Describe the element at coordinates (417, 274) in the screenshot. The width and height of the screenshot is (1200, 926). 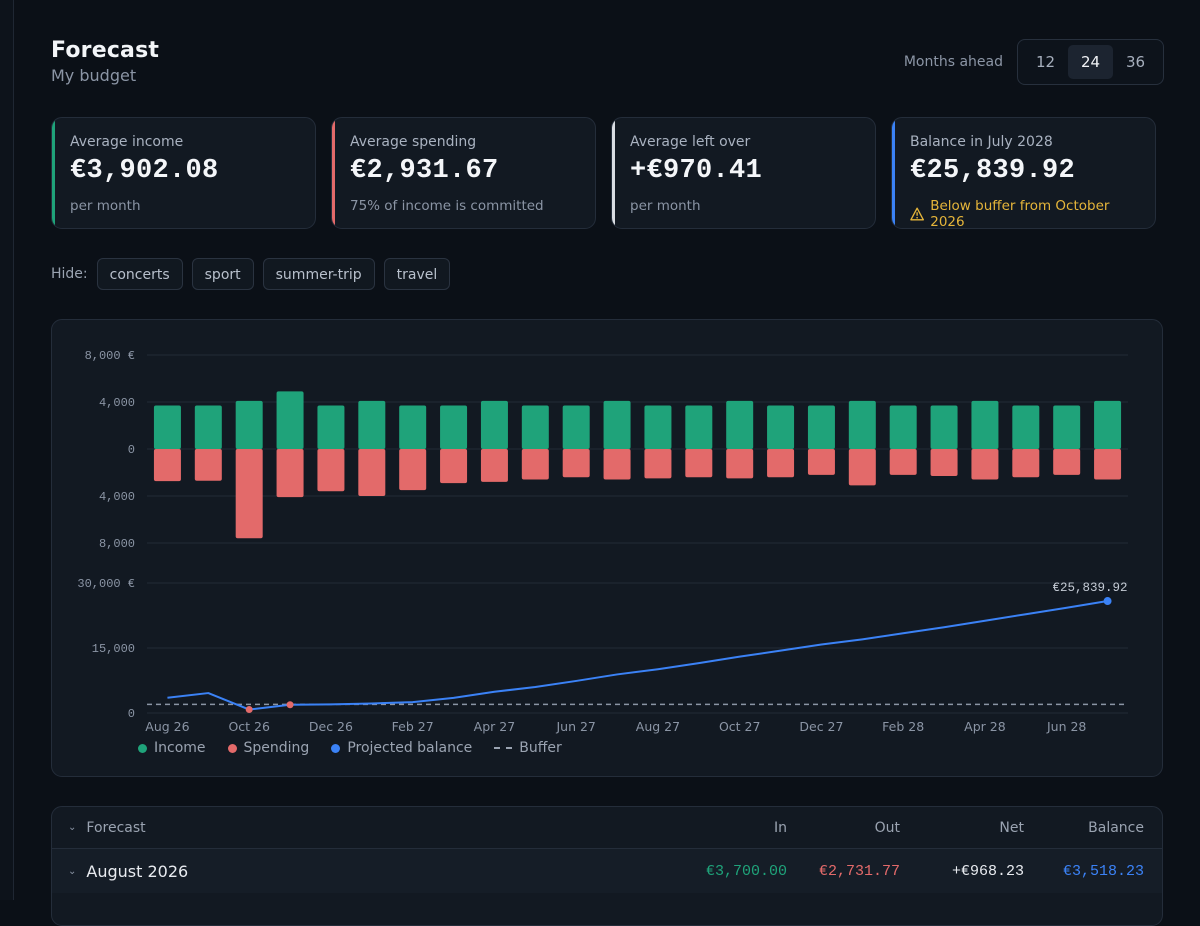
I see `hide-chip-travel: travel` at that location.